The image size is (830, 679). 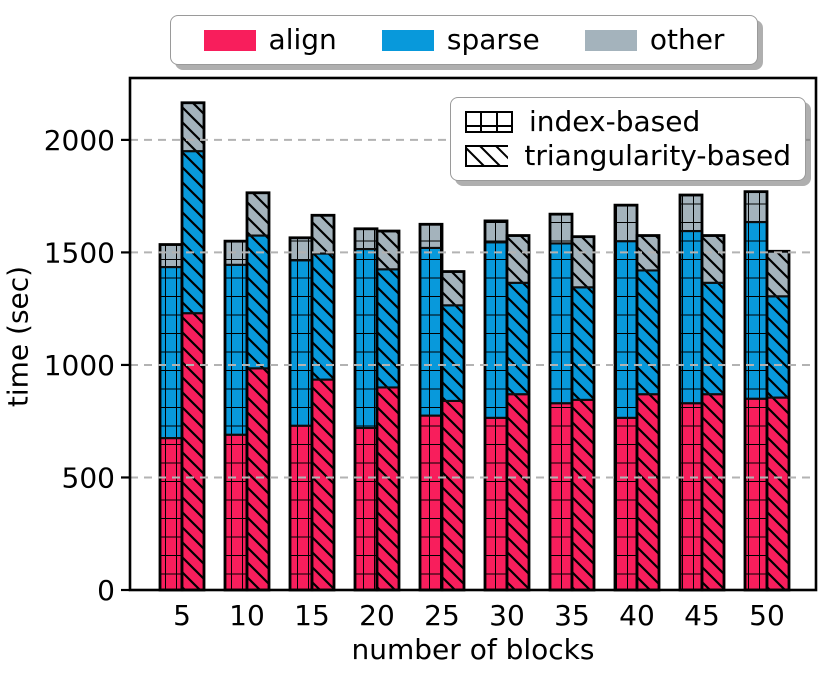 What do you see at coordinates (229, 40) in the screenshot?
I see `swatch-align` at bounding box center [229, 40].